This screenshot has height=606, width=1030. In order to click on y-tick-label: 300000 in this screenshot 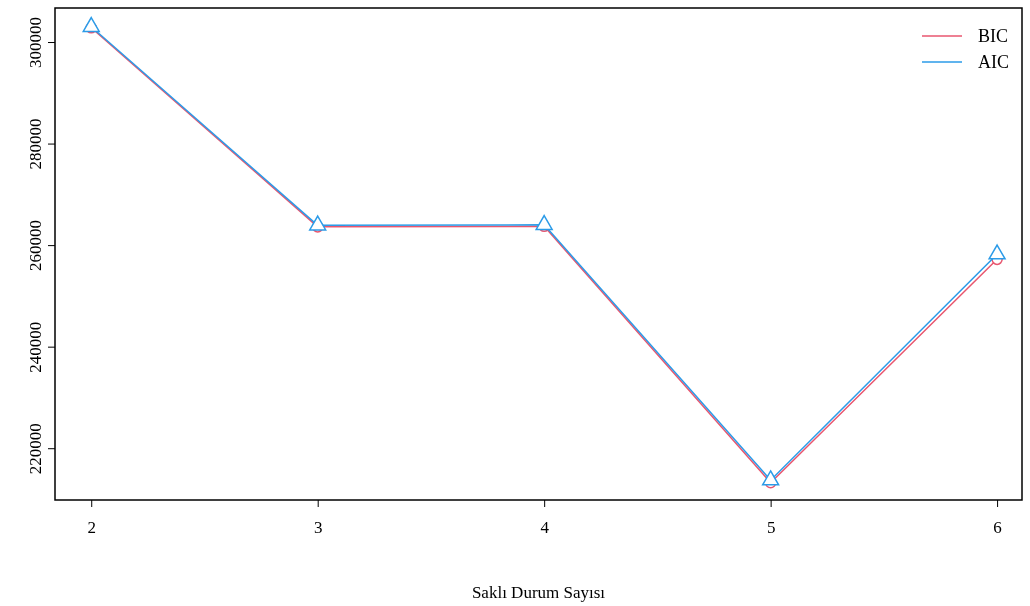, I will do `click(35, 43)`.